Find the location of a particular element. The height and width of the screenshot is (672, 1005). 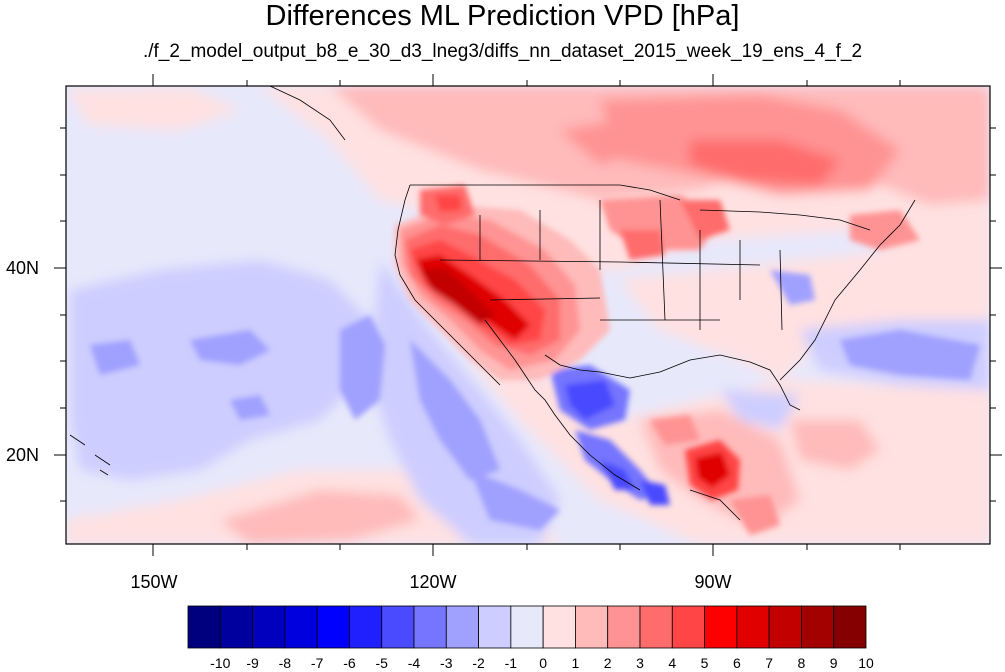

colorbar-label: -7 is located at coordinates (317, 663).